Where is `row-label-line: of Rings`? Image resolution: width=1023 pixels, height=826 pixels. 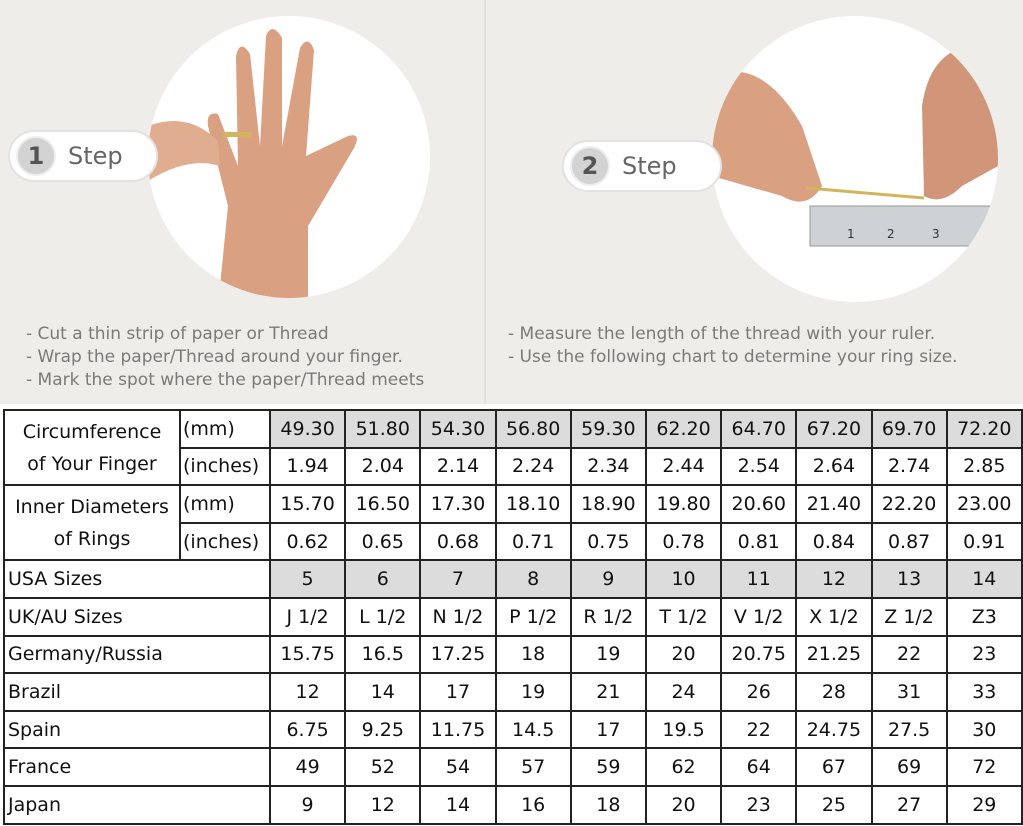 row-label-line: of Rings is located at coordinates (92, 538).